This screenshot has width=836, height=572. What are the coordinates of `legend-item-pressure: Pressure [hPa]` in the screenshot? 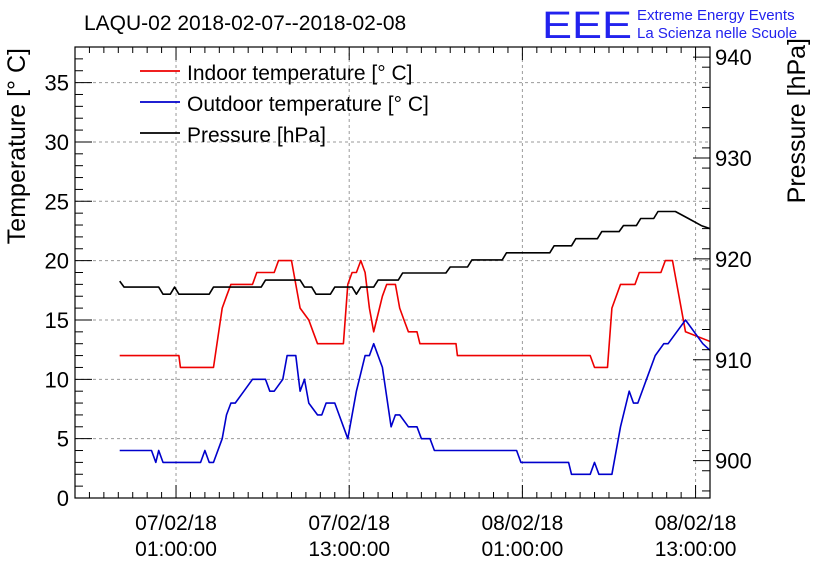 It's located at (233, 135).